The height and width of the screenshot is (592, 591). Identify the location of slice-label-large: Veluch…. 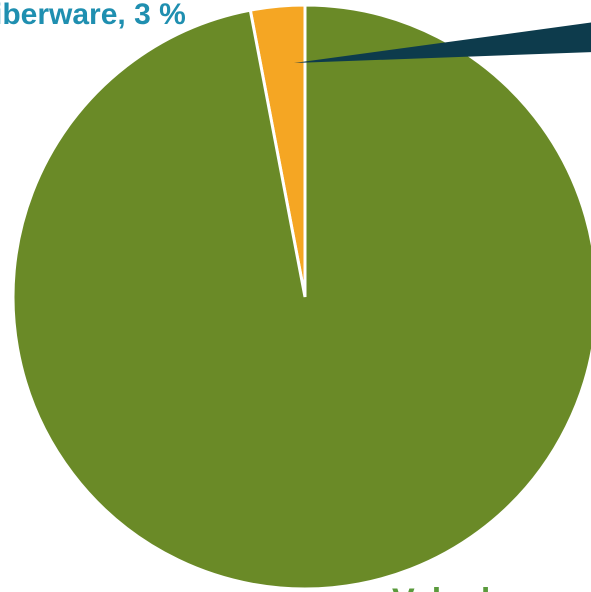
(464, 587).